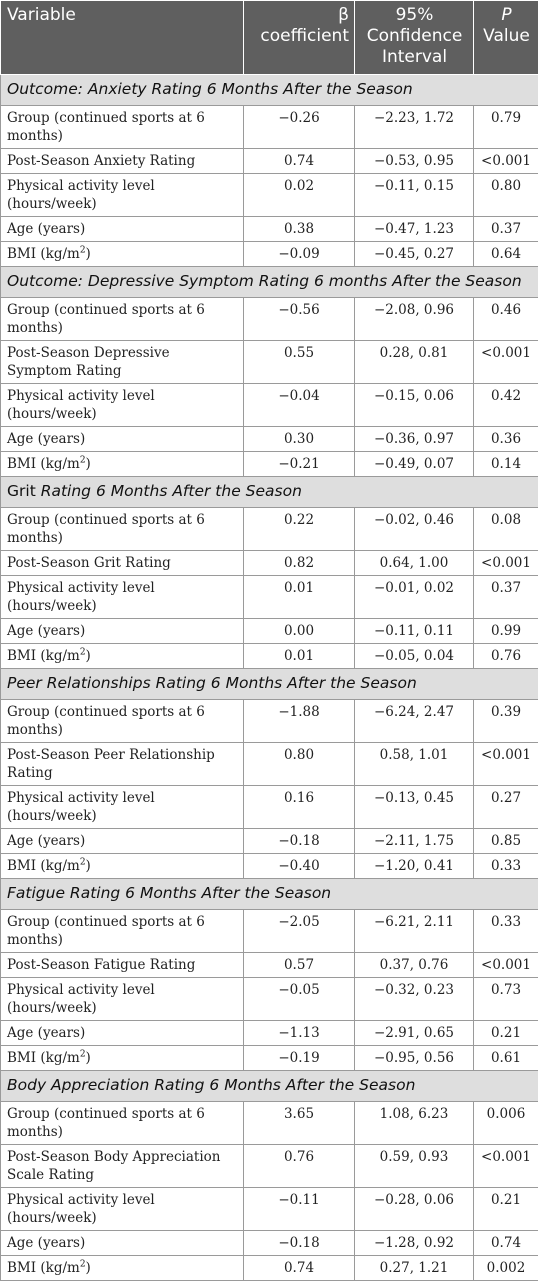  Describe the element at coordinates (299, 597) in the screenshot. I see `beta-cell: 0.01` at that location.